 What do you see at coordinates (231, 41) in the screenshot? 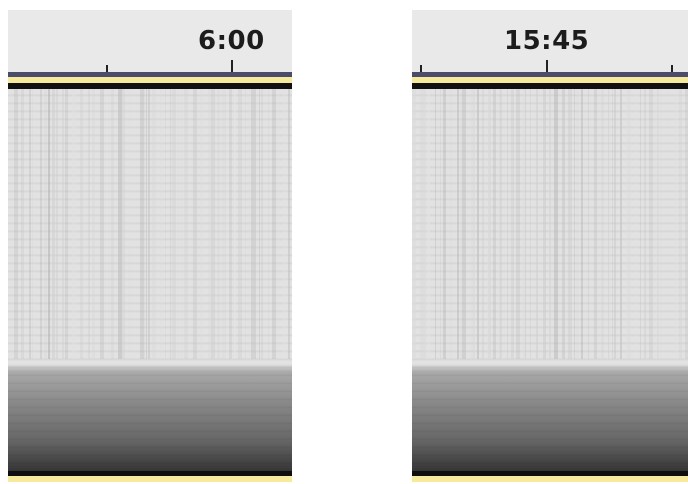
I see `time-label: 6:00` at bounding box center [231, 41].